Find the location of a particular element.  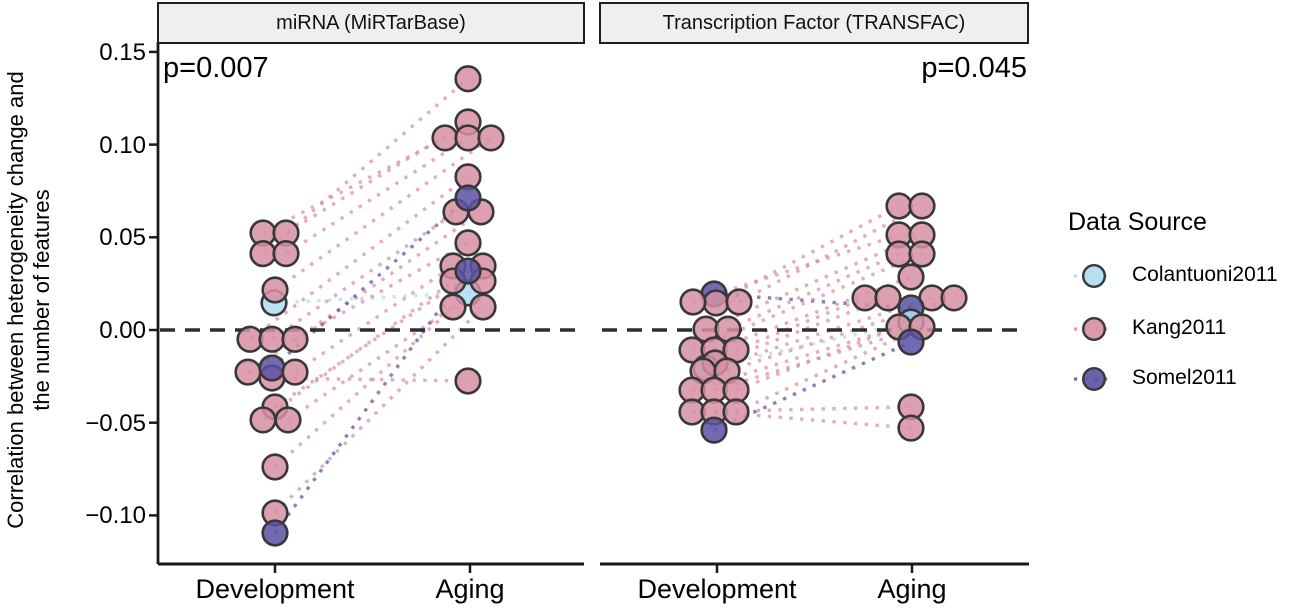

y-tick-label: 0.00 is located at coordinates (122, 330).